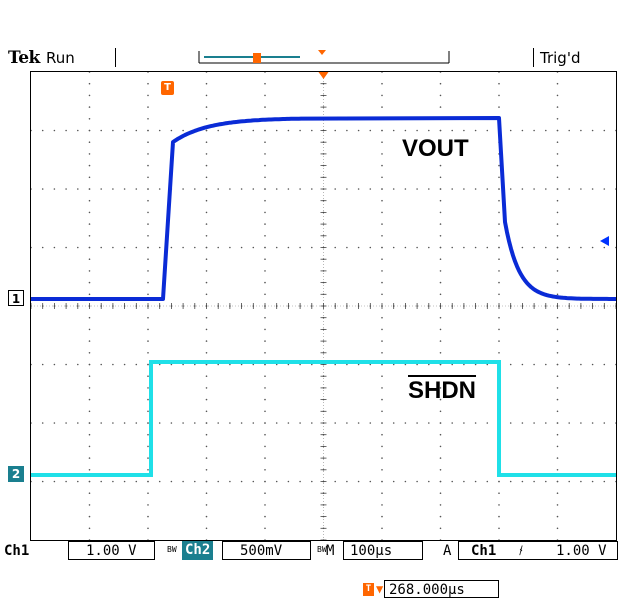  I want to click on trigger-mode: A, so click(447, 551).